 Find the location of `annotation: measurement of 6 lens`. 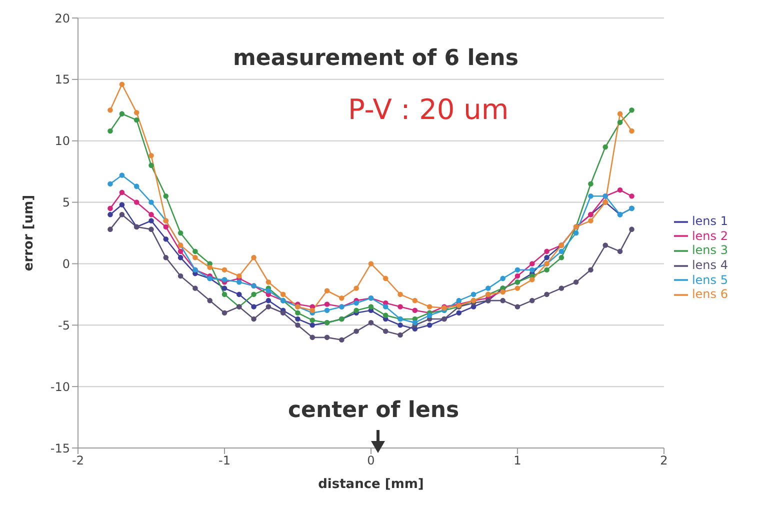

annotation: measurement of 6 lens is located at coordinates (375, 58).